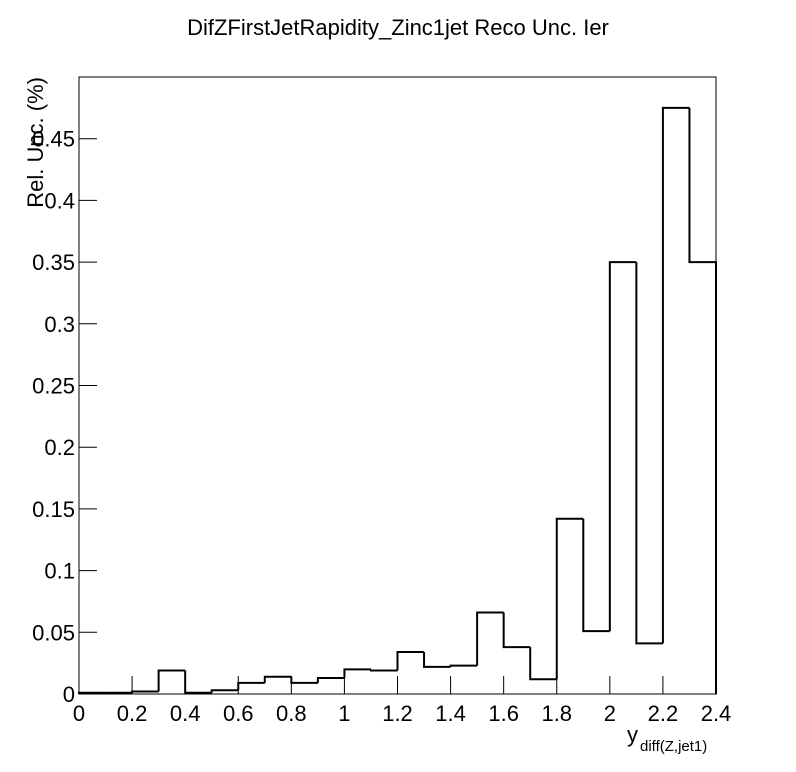 This screenshot has height=772, width=796. Describe the element at coordinates (132, 713) in the screenshot. I see `x-tick-label: 0.2` at that location.